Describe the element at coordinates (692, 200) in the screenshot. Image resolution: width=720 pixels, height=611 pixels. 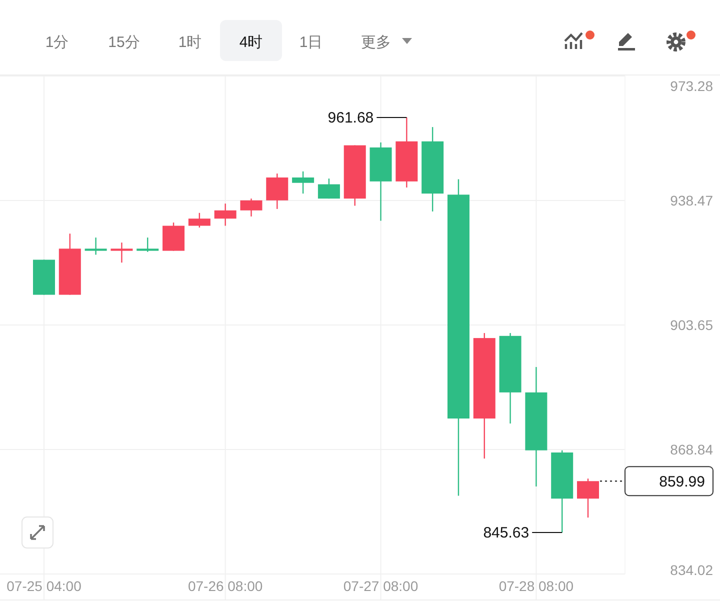
I see `y-tick-label: 938.47` at that location.